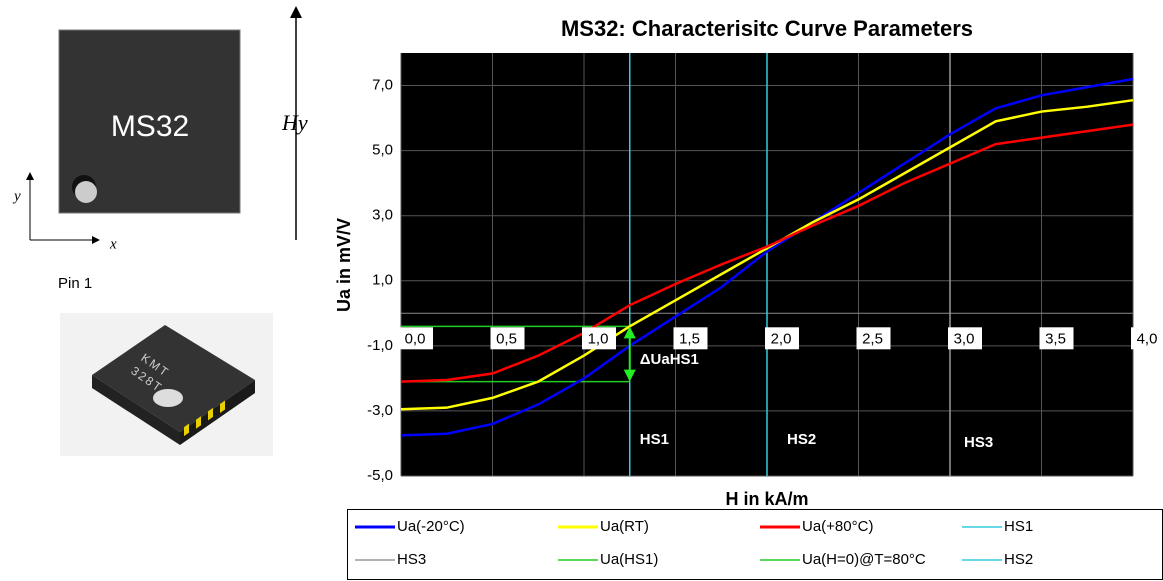  Describe the element at coordinates (629, 559) in the screenshot. I see `legend-label: Ua(HS1)` at that location.